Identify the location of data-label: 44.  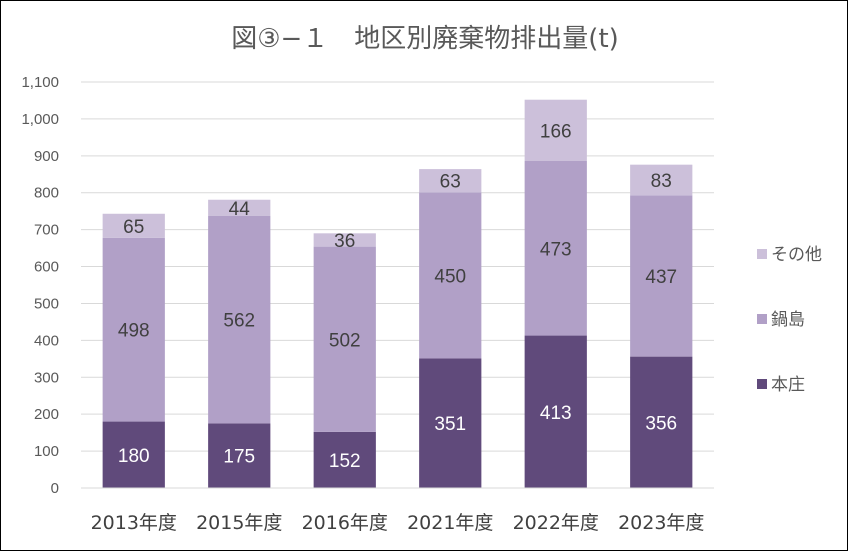
(240, 209).